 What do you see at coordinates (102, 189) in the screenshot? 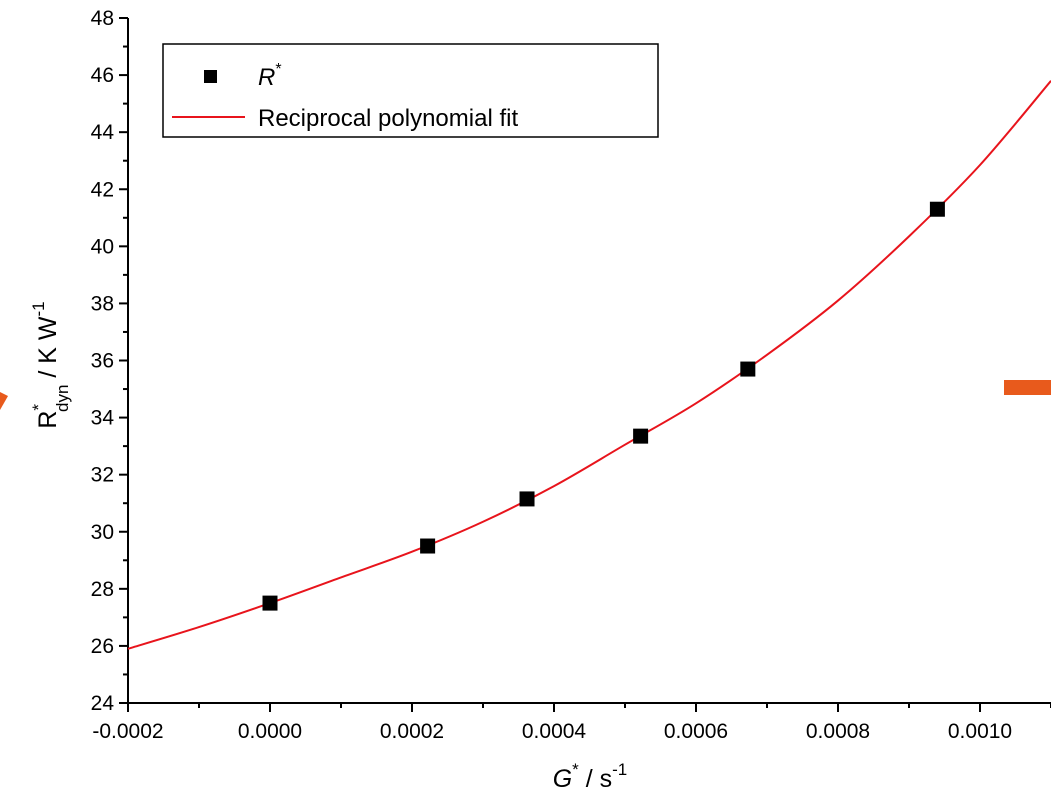
I see `y-tick-label: 42` at bounding box center [102, 189].